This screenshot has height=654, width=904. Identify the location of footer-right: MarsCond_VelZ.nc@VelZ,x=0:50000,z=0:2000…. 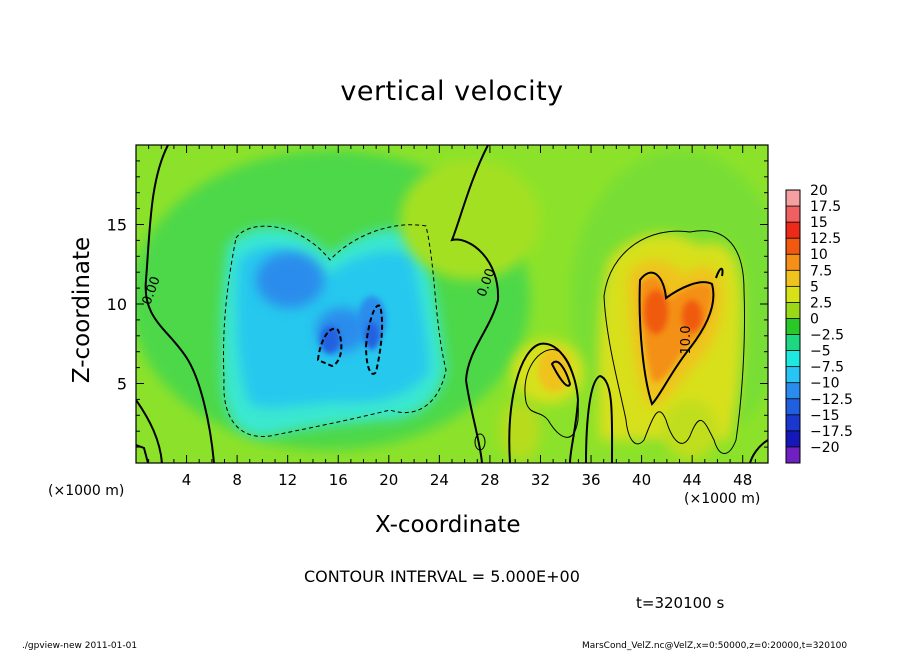
(715, 646).